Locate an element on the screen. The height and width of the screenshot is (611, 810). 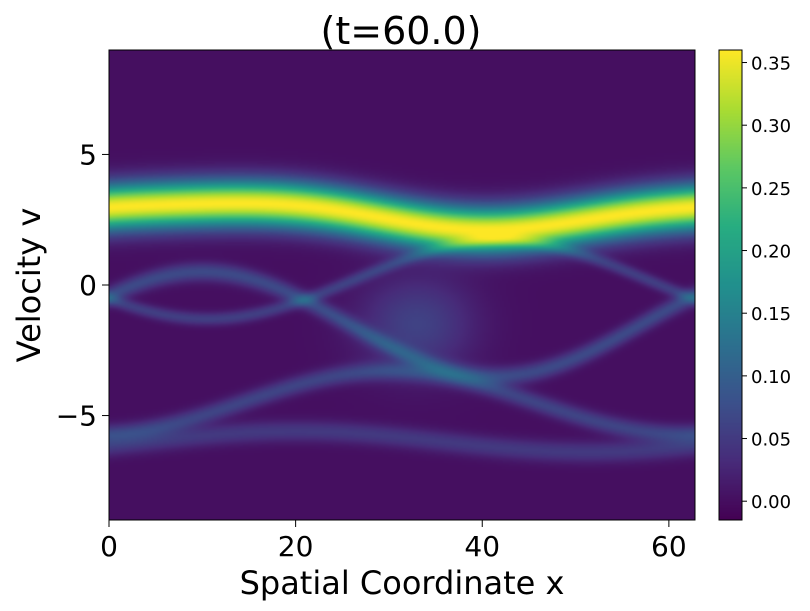
y-tick-label: 5 is located at coordinates (88, 154).